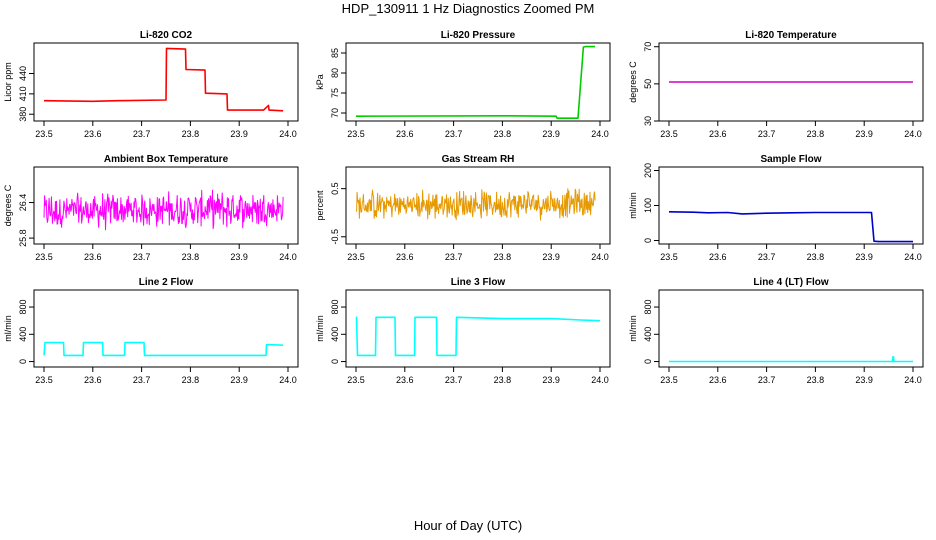 The image size is (936, 540). I want to click on y-tick-label: 26.4, so click(23, 203).